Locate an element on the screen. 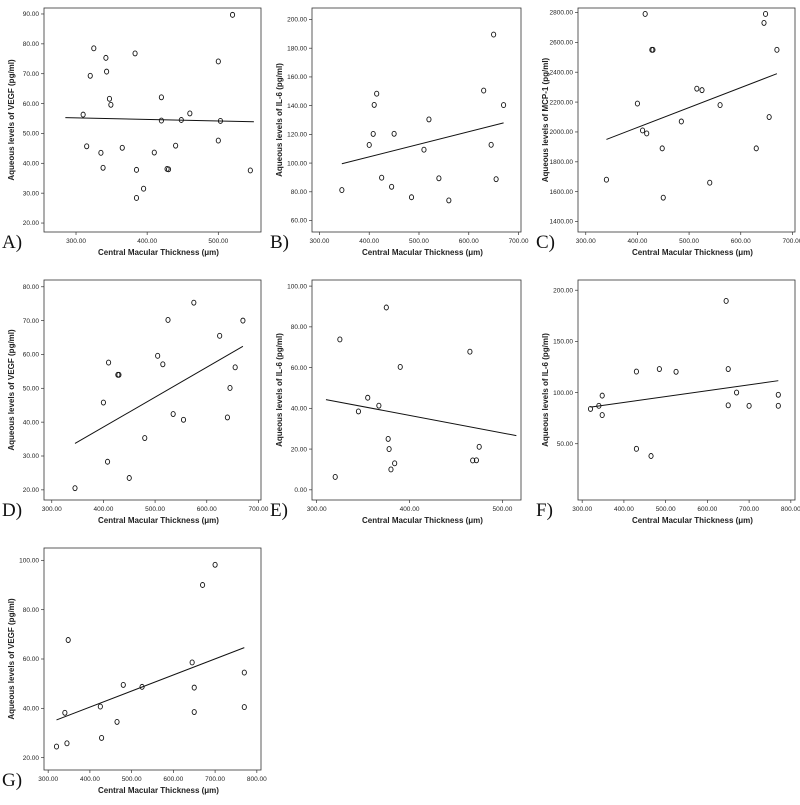  fit-line is located at coordinates (684, 394).